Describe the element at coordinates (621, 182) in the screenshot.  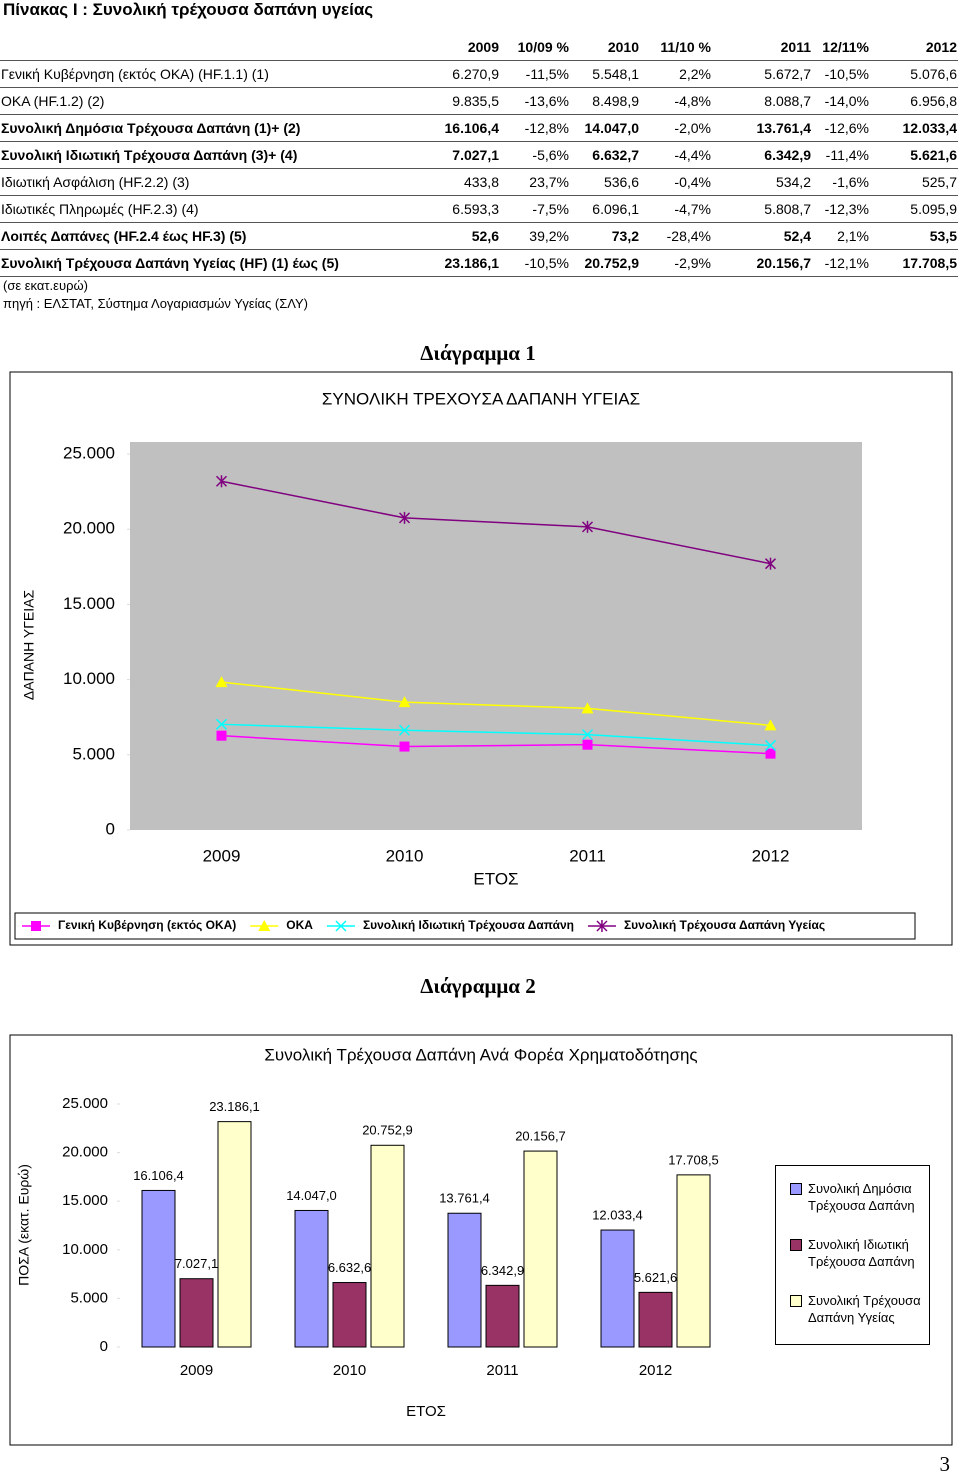
I see `cell: 536,6` at that location.